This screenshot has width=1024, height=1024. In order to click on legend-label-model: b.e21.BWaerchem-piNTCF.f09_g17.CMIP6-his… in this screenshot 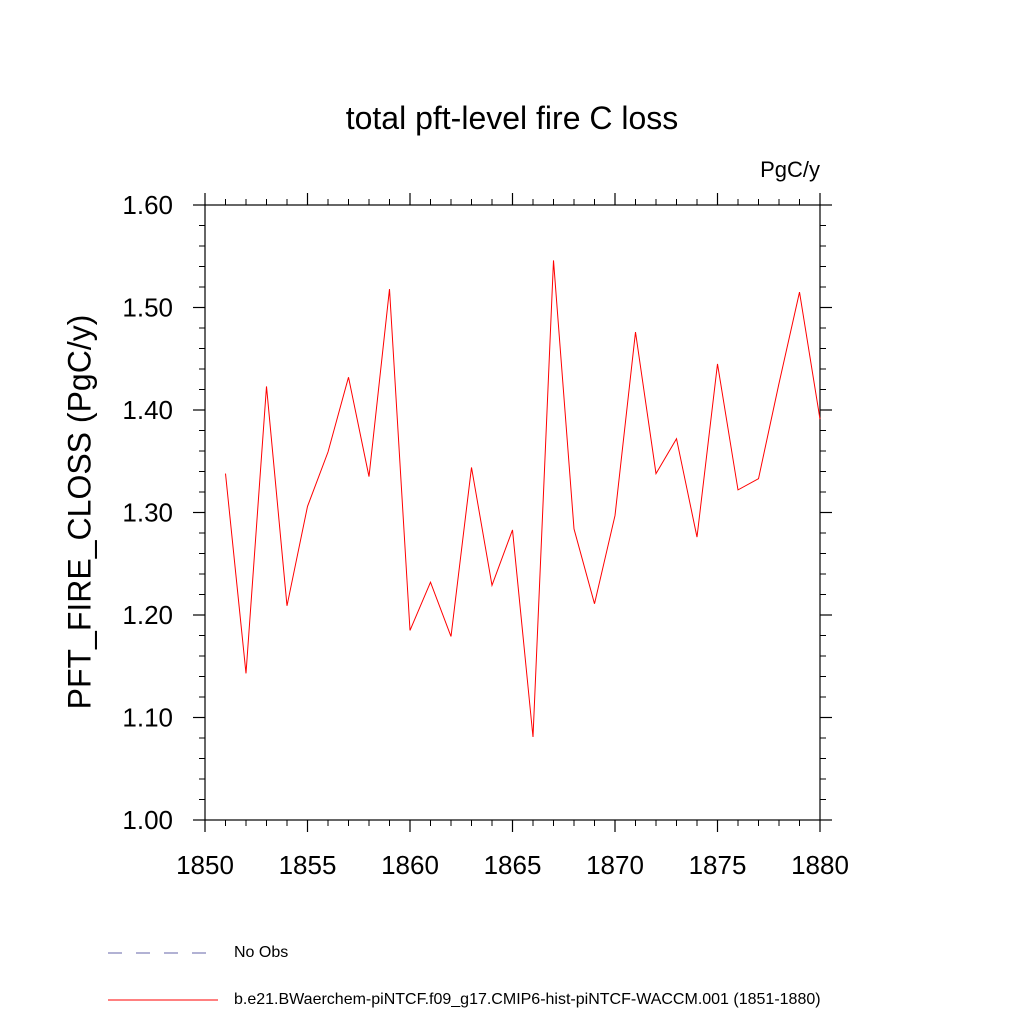, I will do `click(527, 999)`.